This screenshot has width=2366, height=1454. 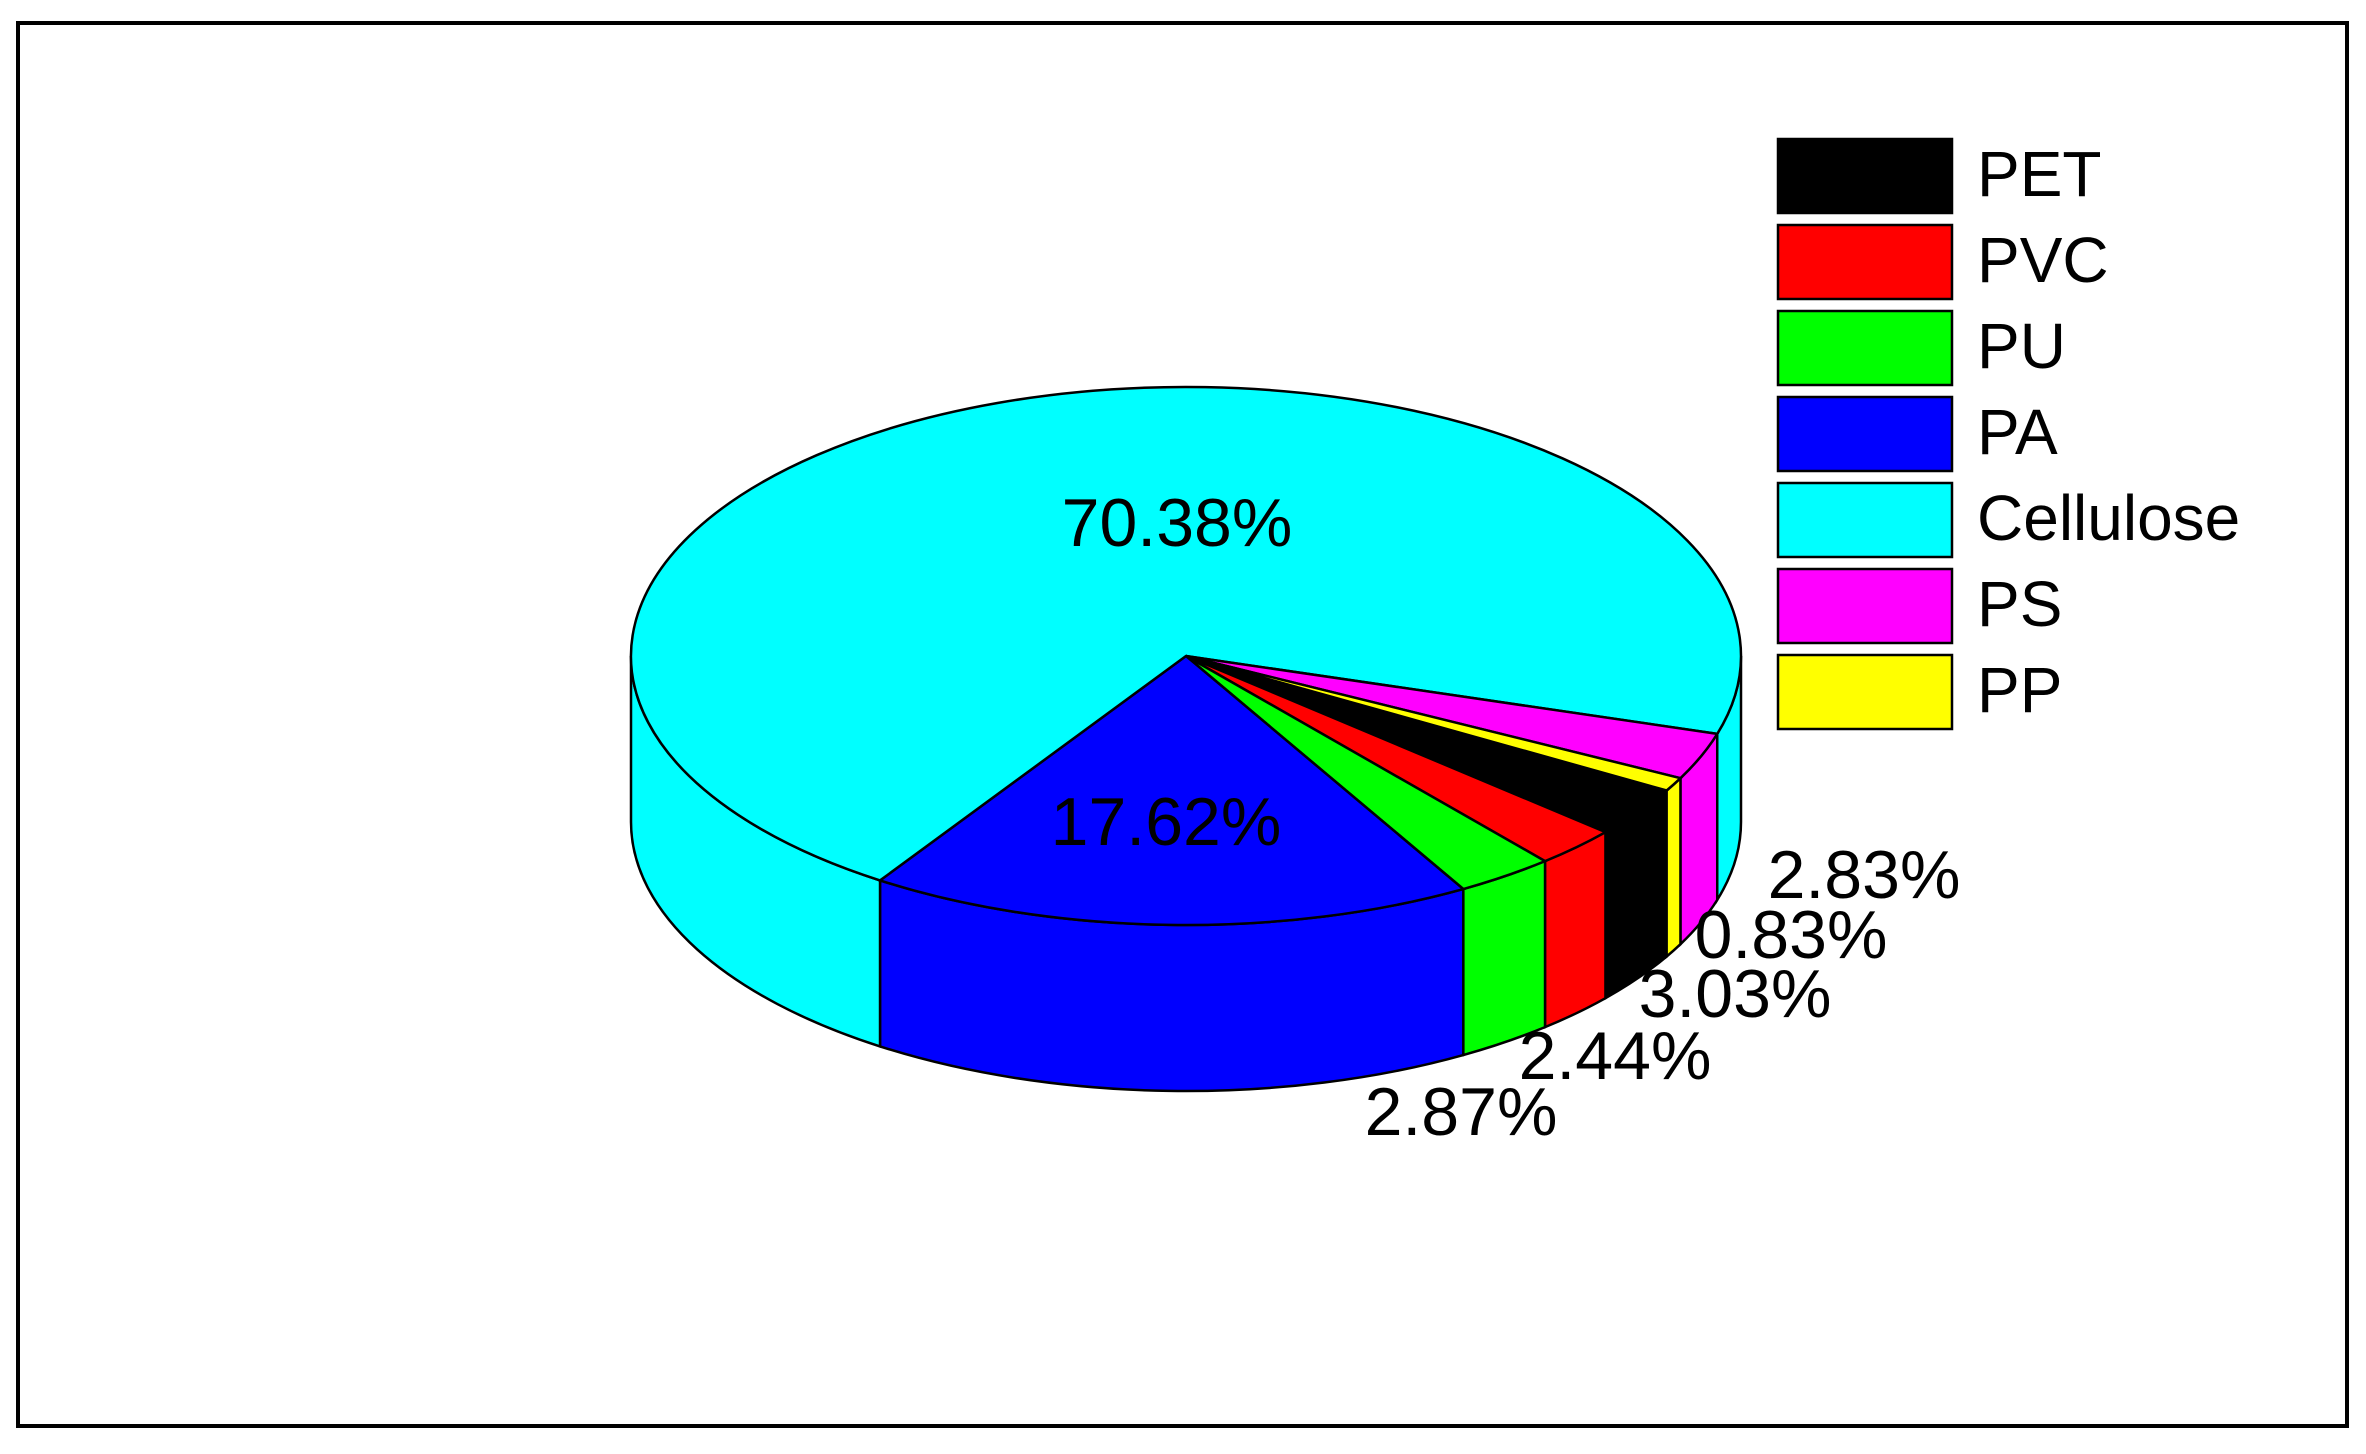 What do you see at coordinates (2019, 604) in the screenshot?
I see `legend-label: PS` at bounding box center [2019, 604].